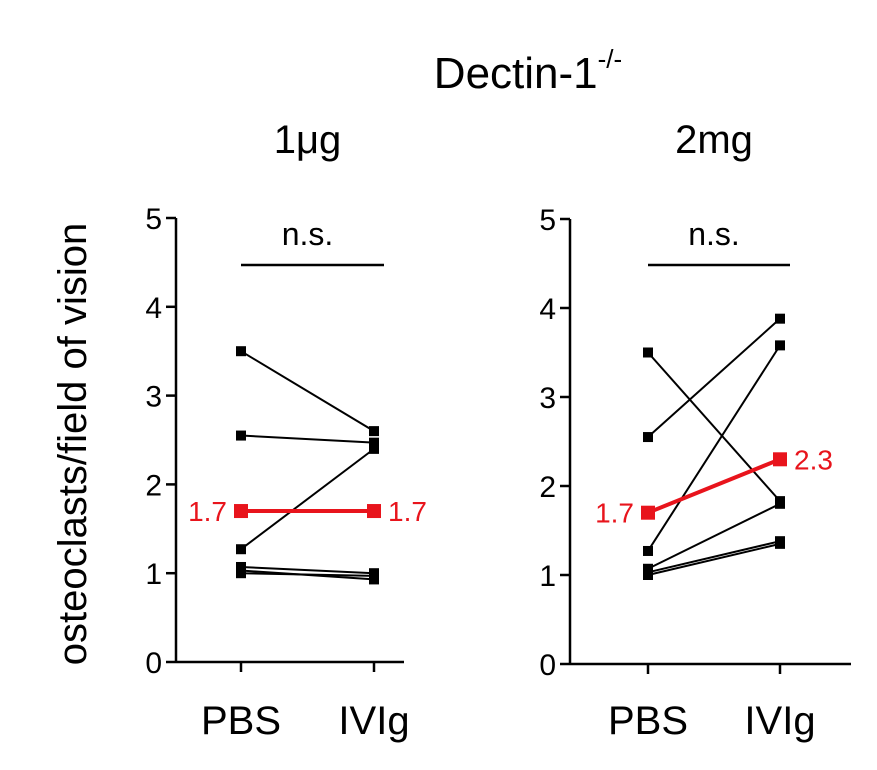  What do you see at coordinates (714, 486) in the screenshot?
I see `mean-line` at bounding box center [714, 486].